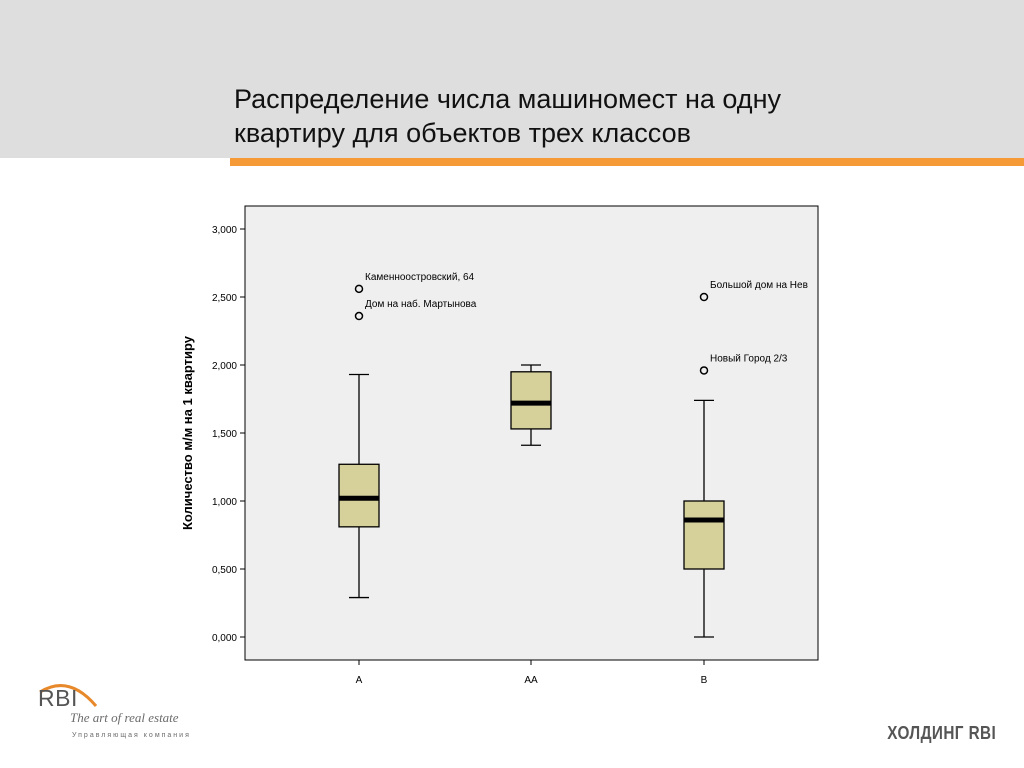  What do you see at coordinates (359, 680) in the screenshot?
I see `x-tick-label: A` at bounding box center [359, 680].